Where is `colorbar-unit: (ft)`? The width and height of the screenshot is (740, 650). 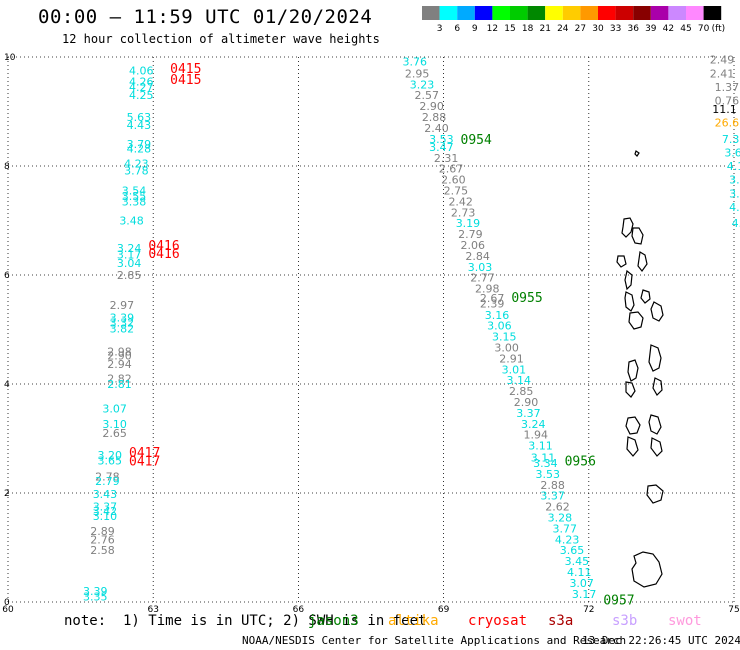 colorbar-unit: (ft) is located at coordinates (719, 29).